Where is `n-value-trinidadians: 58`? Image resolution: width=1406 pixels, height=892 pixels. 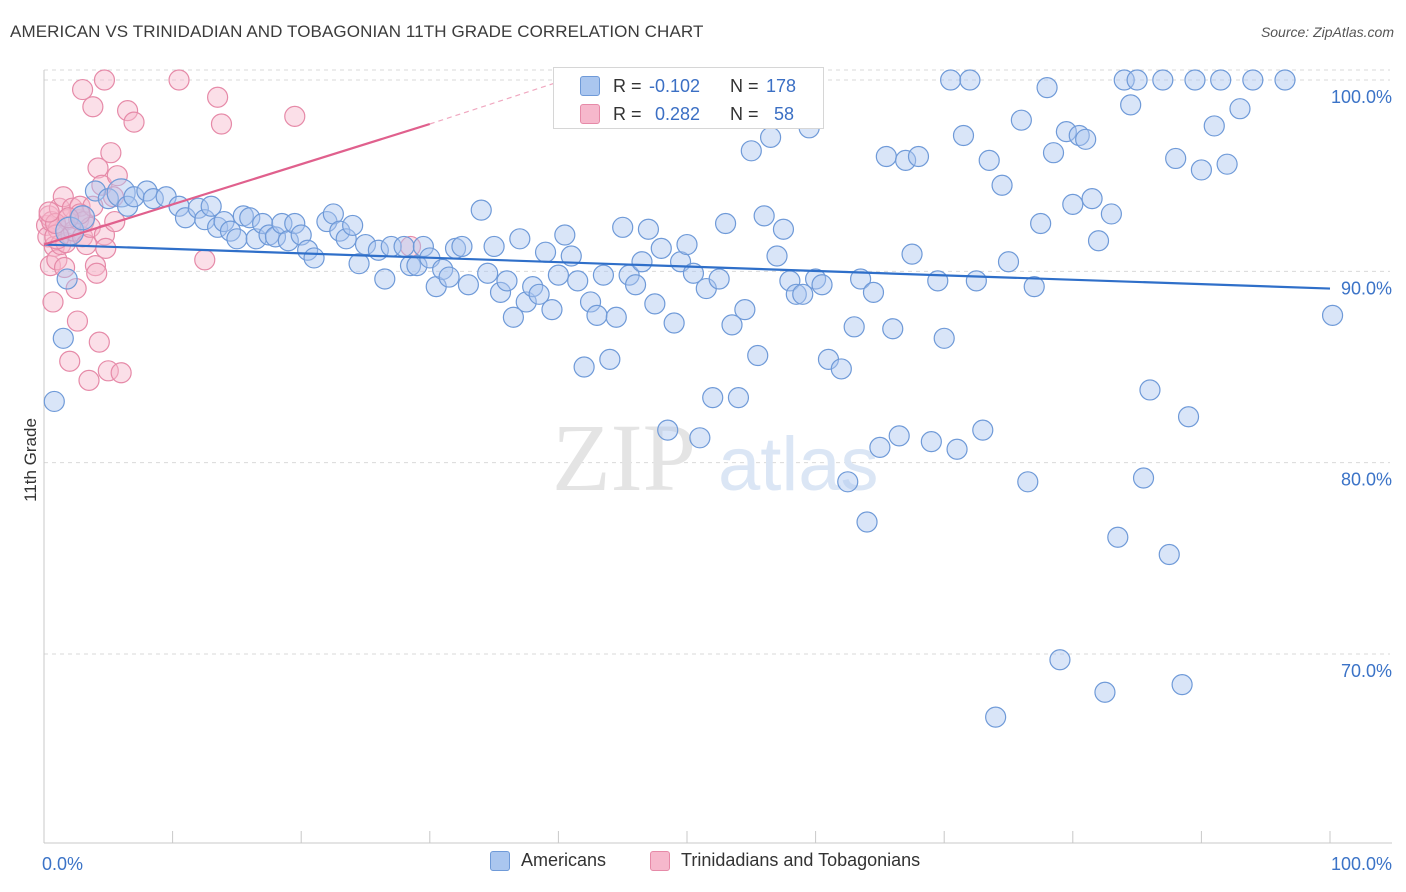 n-value-trinidadians: 58 is located at coordinates (784, 113).